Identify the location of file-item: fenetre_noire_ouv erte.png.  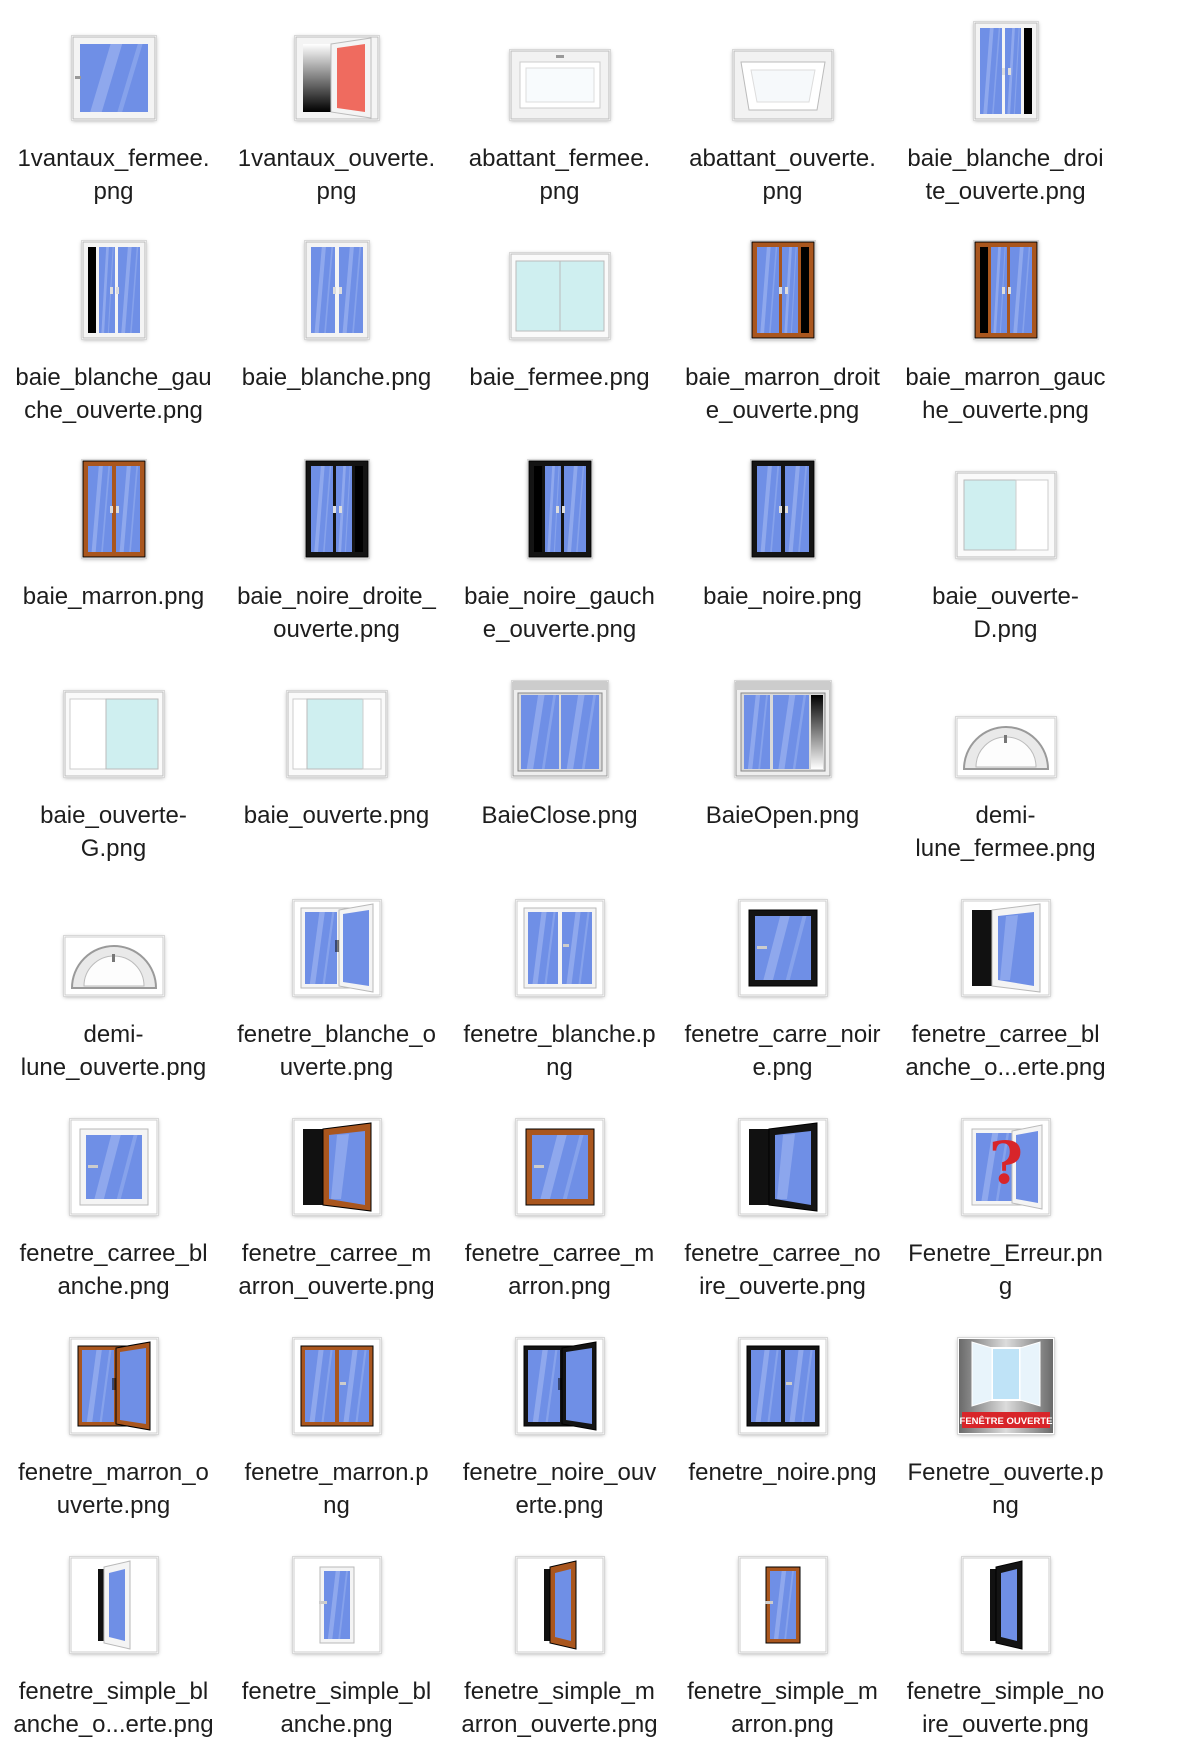
(559, 1423).